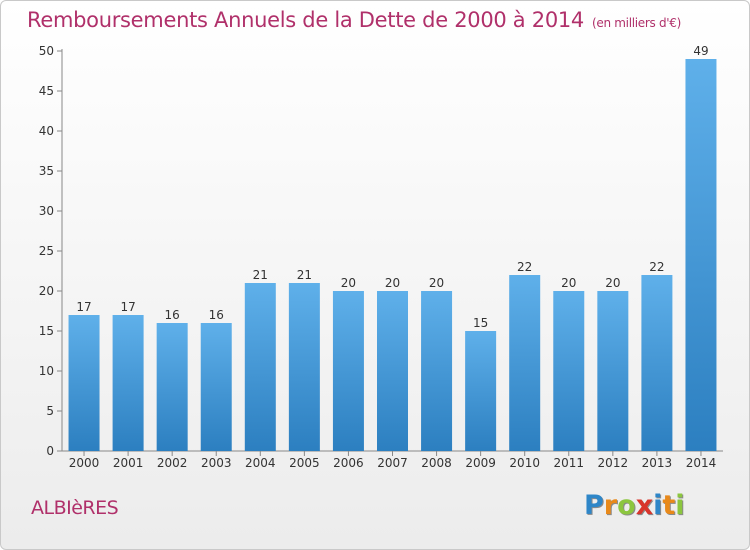 The image size is (750, 550). What do you see at coordinates (46, 251) in the screenshot?
I see `y-tick-label: 25` at bounding box center [46, 251].